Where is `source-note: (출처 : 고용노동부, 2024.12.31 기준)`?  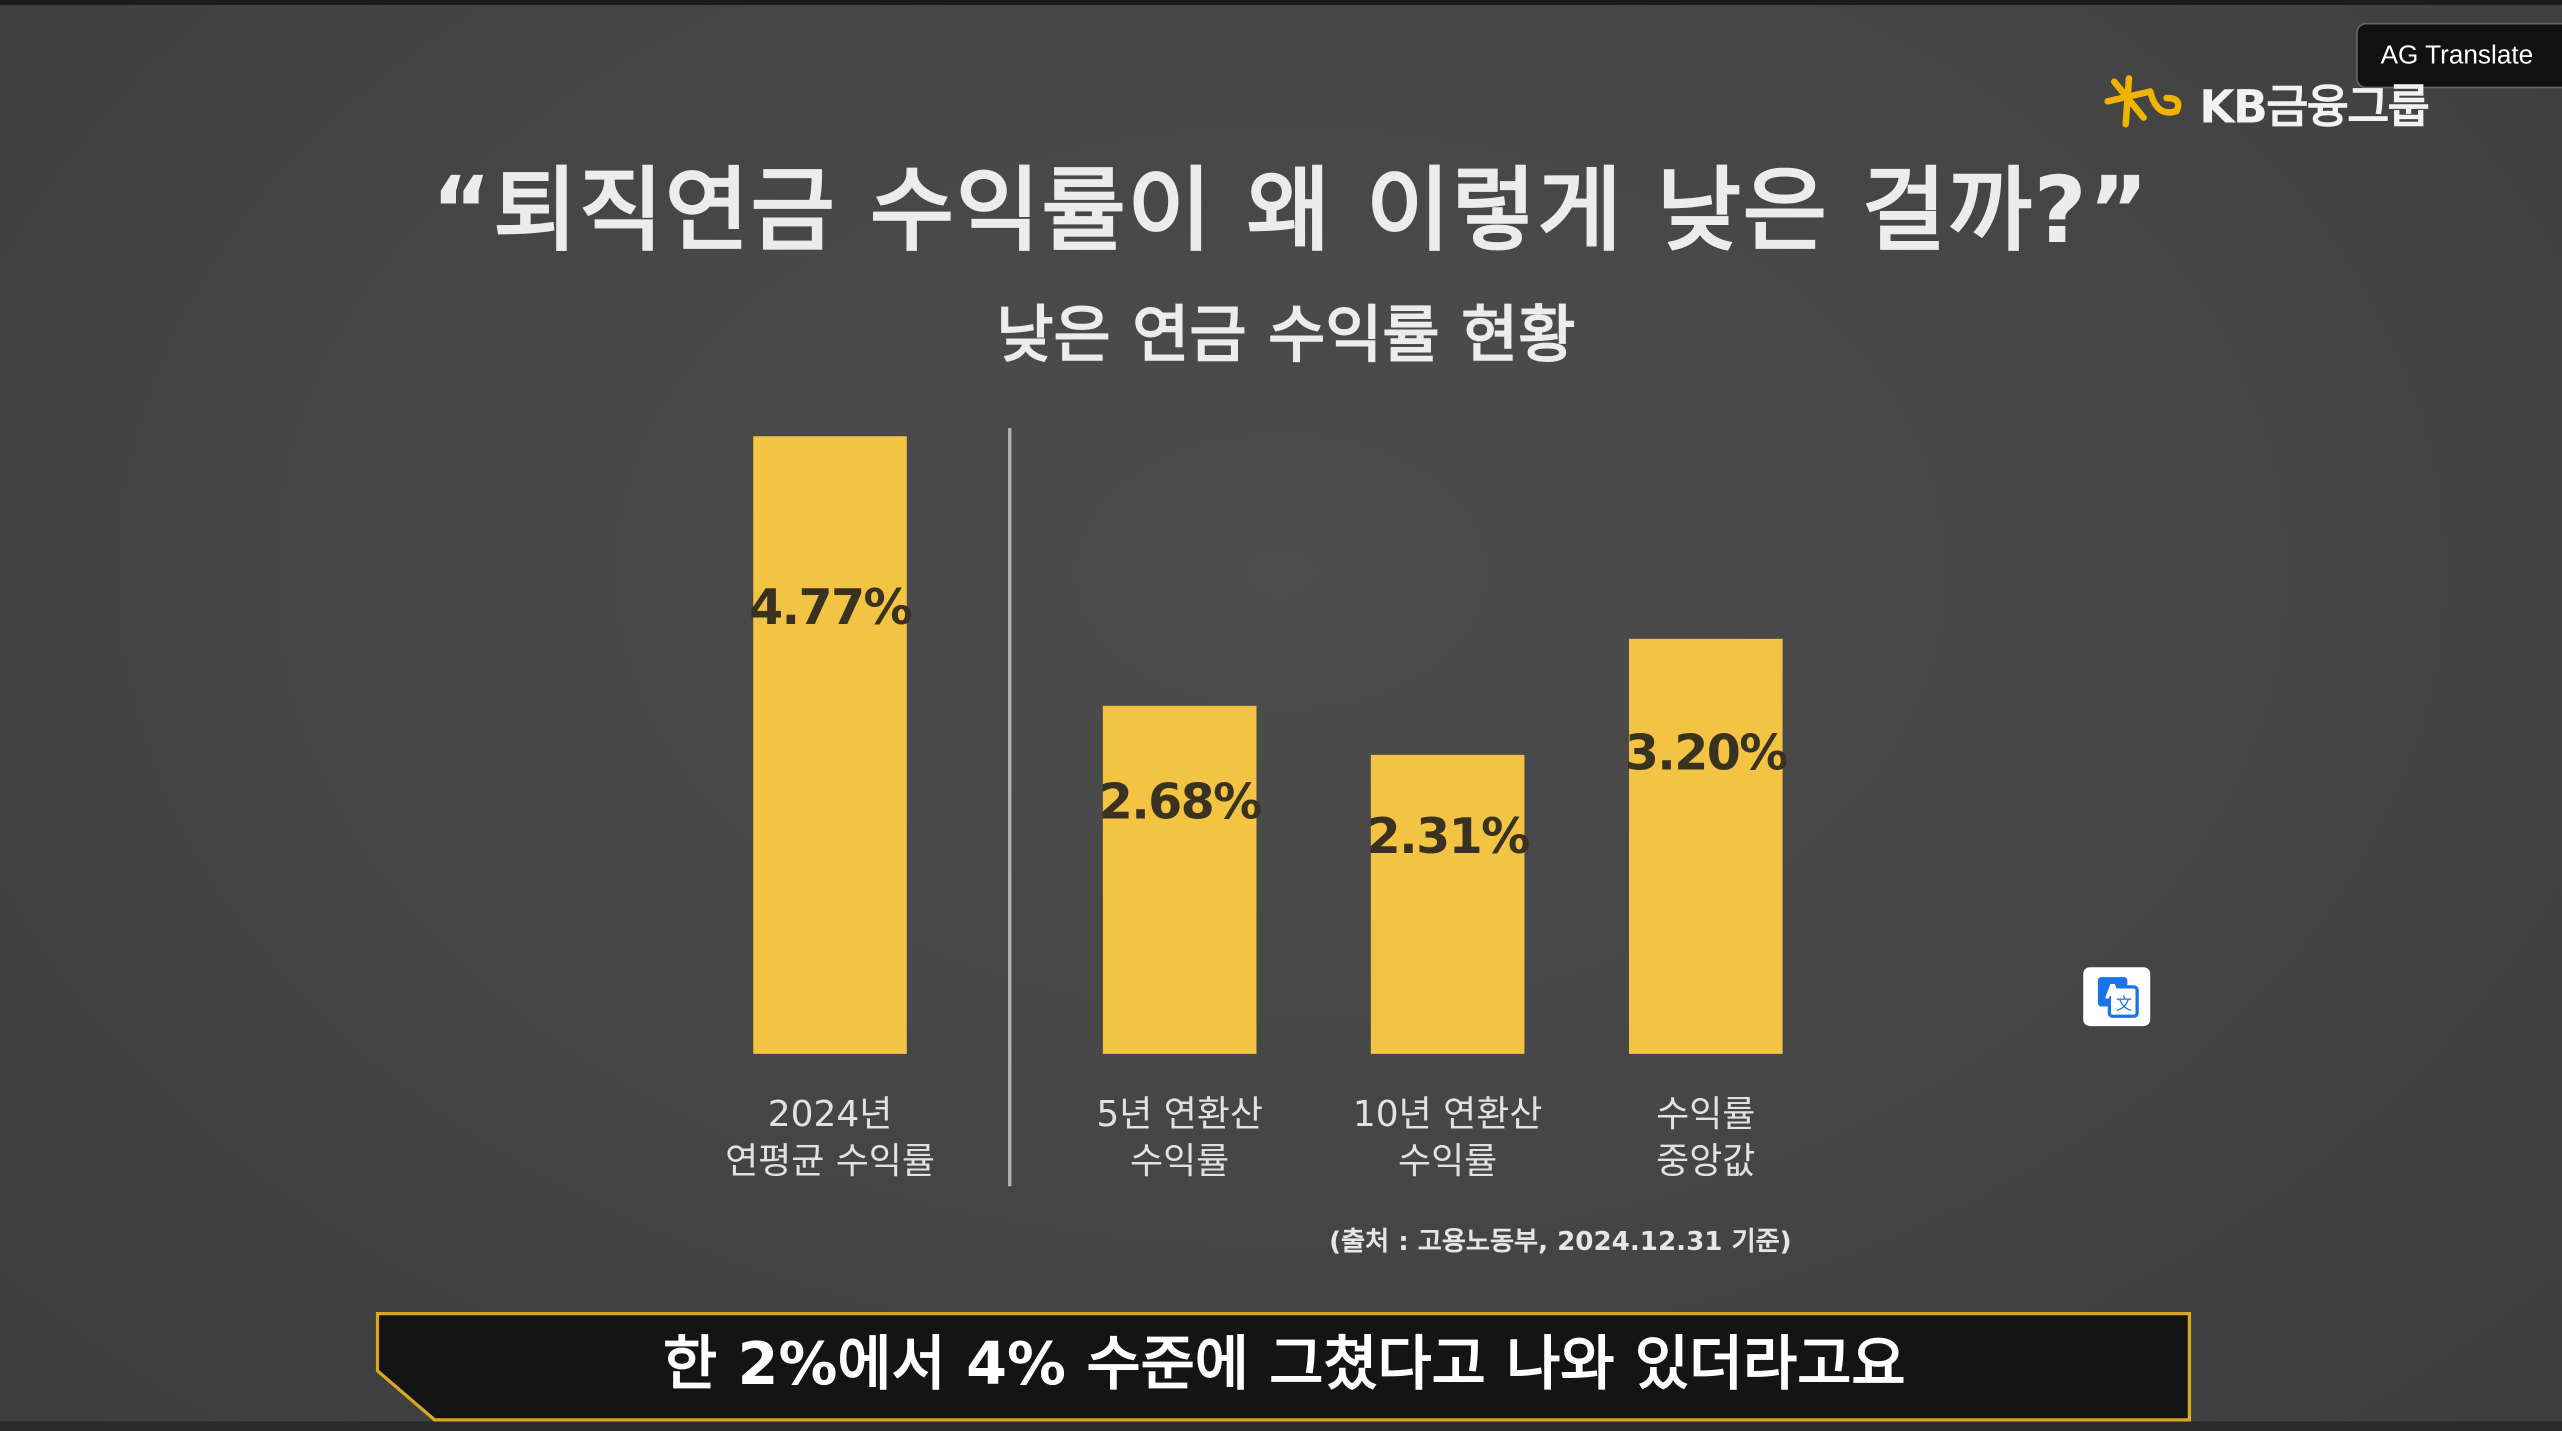
source-note: (출처 : 고용노동부, 2024.12.31 기준) is located at coordinates (1560, 1241).